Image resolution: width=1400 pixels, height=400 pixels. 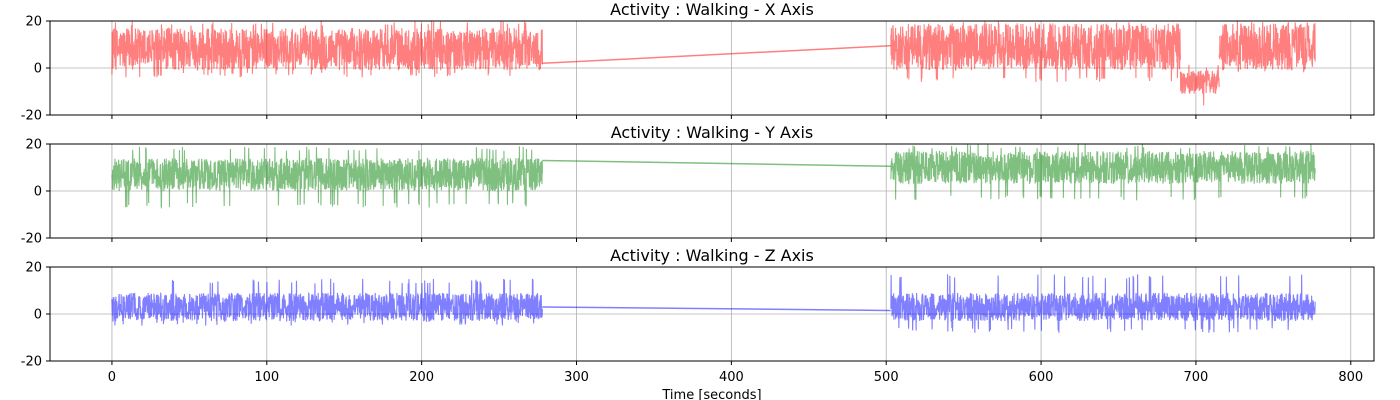 What do you see at coordinates (1041, 377) in the screenshot?
I see `x-tick-label: 600` at bounding box center [1041, 377].